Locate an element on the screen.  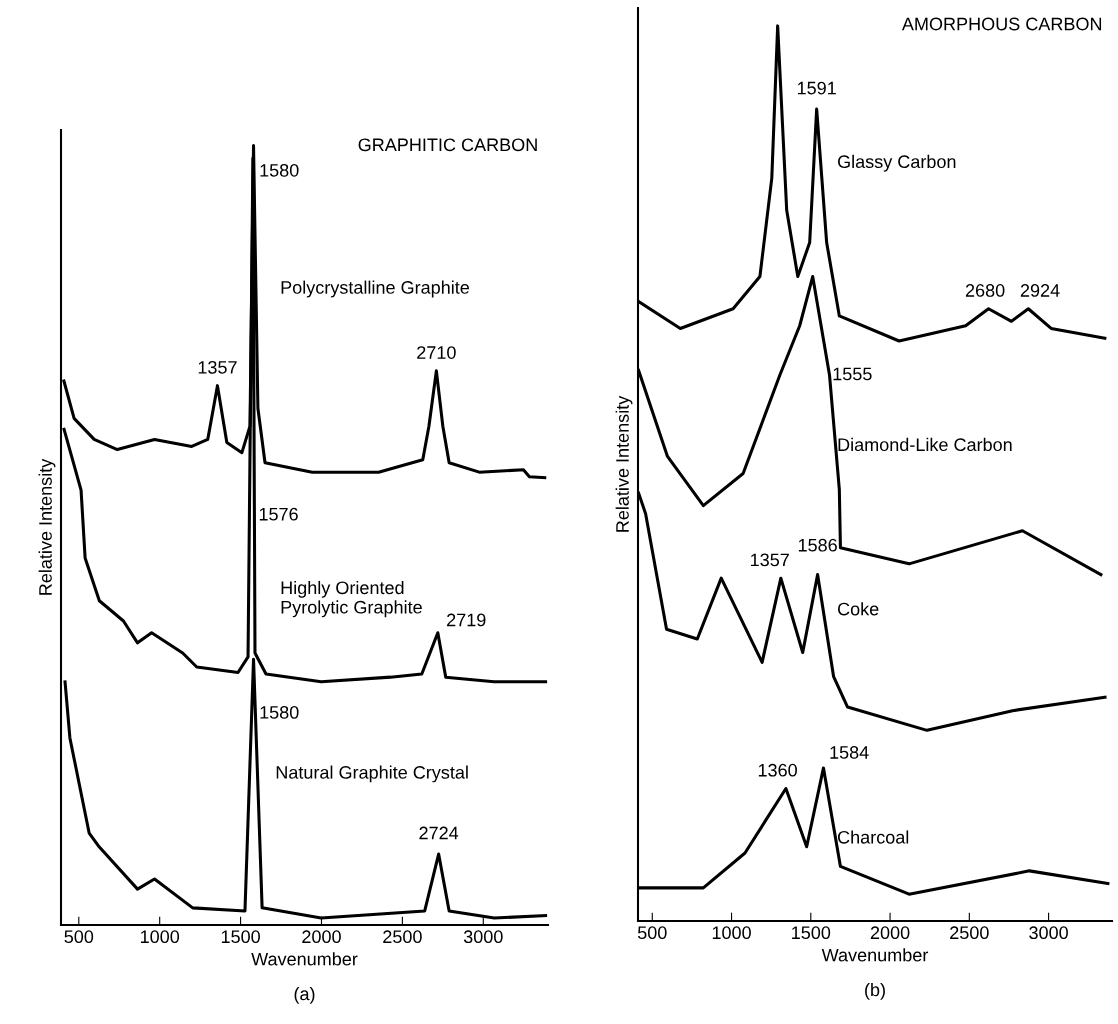
series-label: Highly Oriented Pyrolytic Graphite is located at coordinates (351, 599).